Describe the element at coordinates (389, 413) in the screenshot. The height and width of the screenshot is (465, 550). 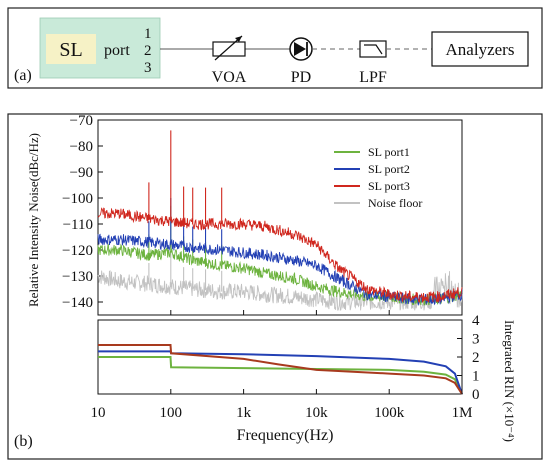
I see `x-tick-label: 100k` at that location.